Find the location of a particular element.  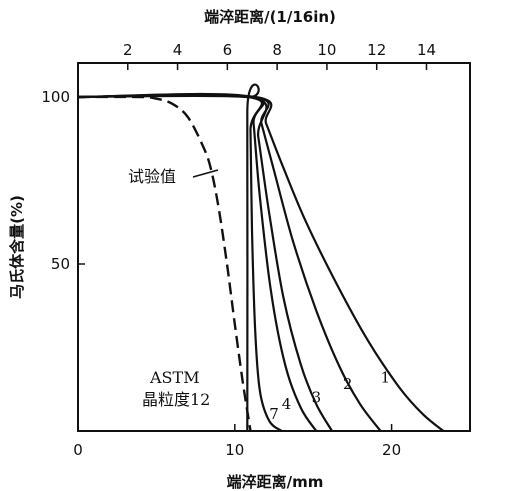

labels-layer: 1 2 3 47 is located at coordinates (329, 395).